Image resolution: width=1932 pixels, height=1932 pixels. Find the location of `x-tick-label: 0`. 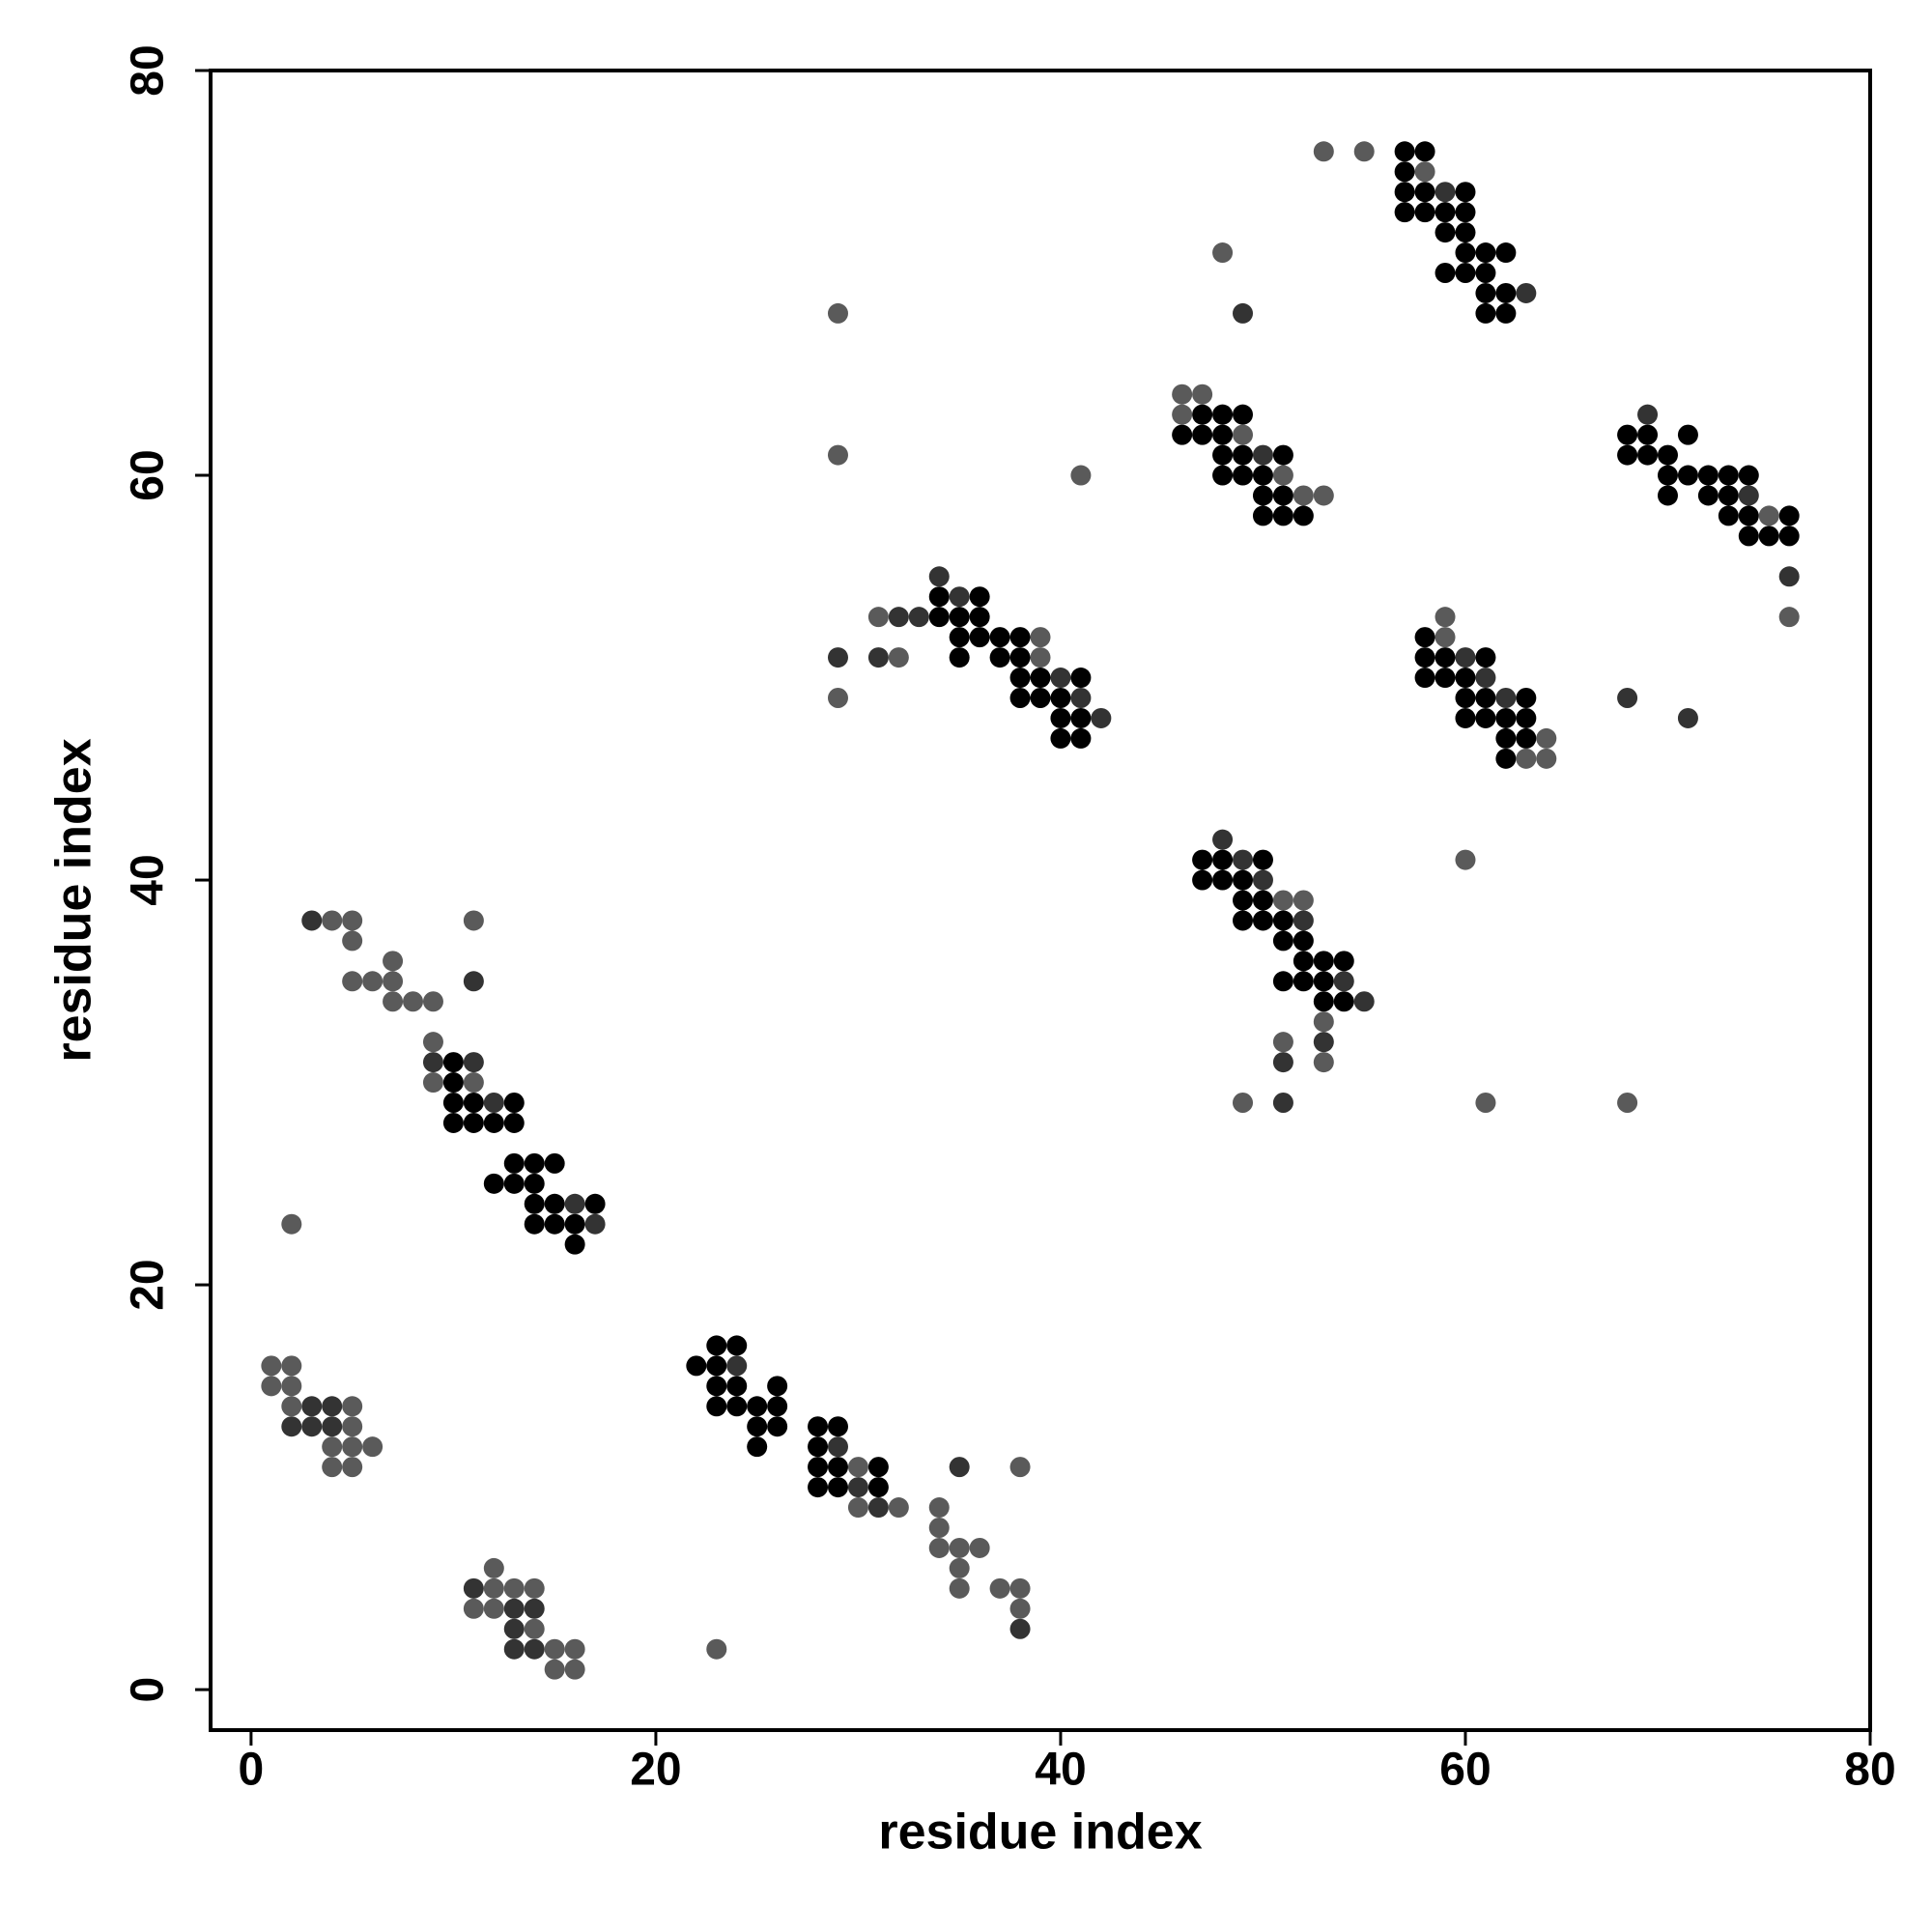

x-tick-label: 0 is located at coordinates (252, 1770).